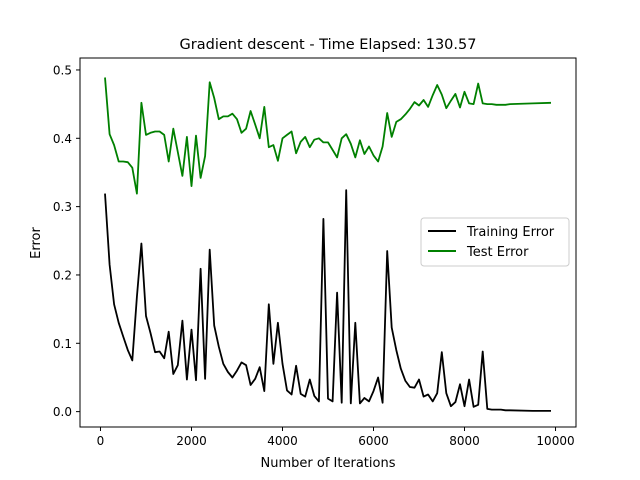  What do you see at coordinates (328, 45) in the screenshot?
I see `chart-title: Gradient descent - Time Elapsed: 130.57` at bounding box center [328, 45].